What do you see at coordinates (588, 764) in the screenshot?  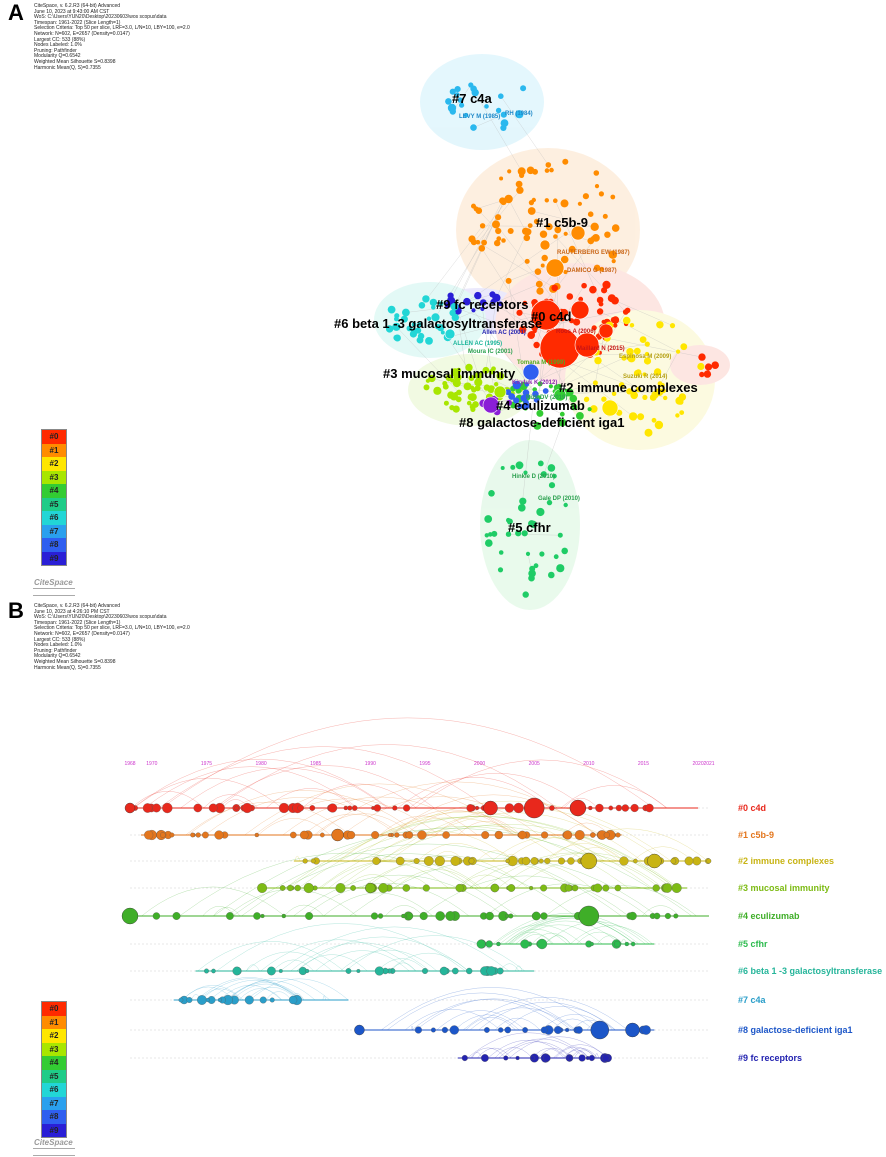 I see `year-tick-label: 2010` at bounding box center [588, 764].